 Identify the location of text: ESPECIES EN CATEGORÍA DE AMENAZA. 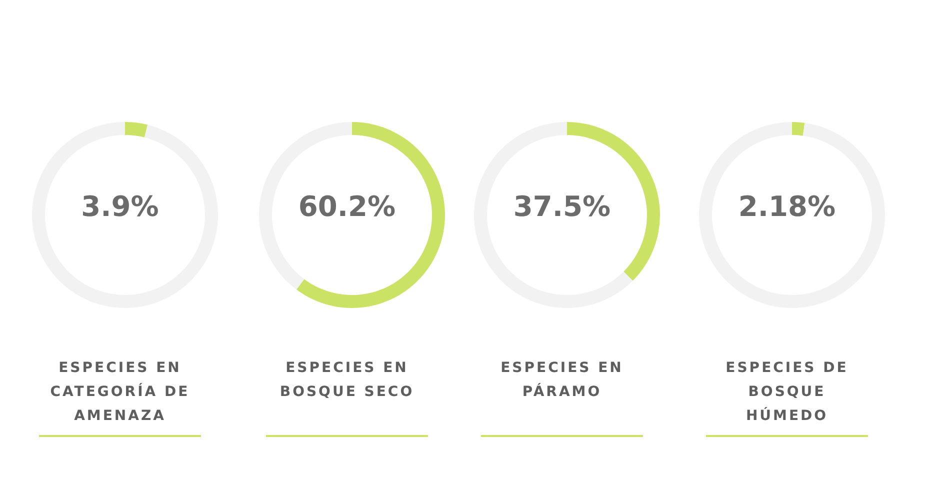
(120, 392).